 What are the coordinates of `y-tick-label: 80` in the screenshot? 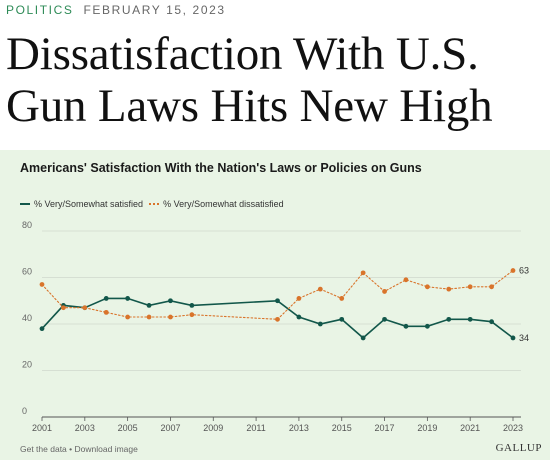 It's located at (27, 225).